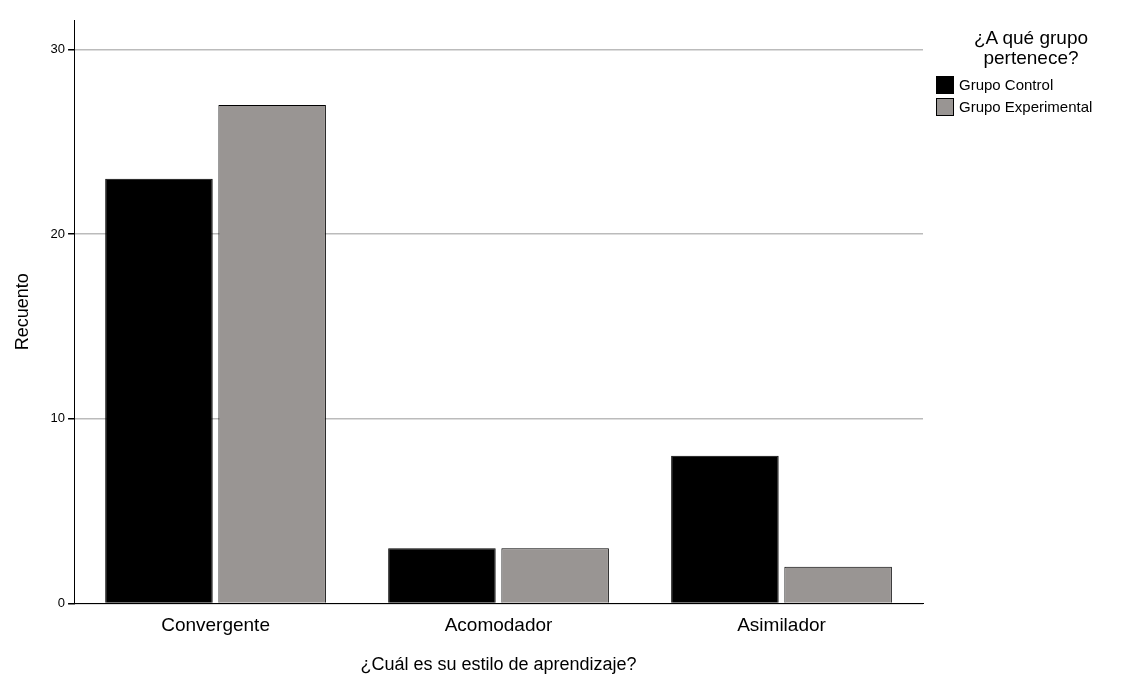 The width and height of the screenshot is (1136, 688). Describe the element at coordinates (58, 233) in the screenshot. I see `y-tick-label: 20` at that location.